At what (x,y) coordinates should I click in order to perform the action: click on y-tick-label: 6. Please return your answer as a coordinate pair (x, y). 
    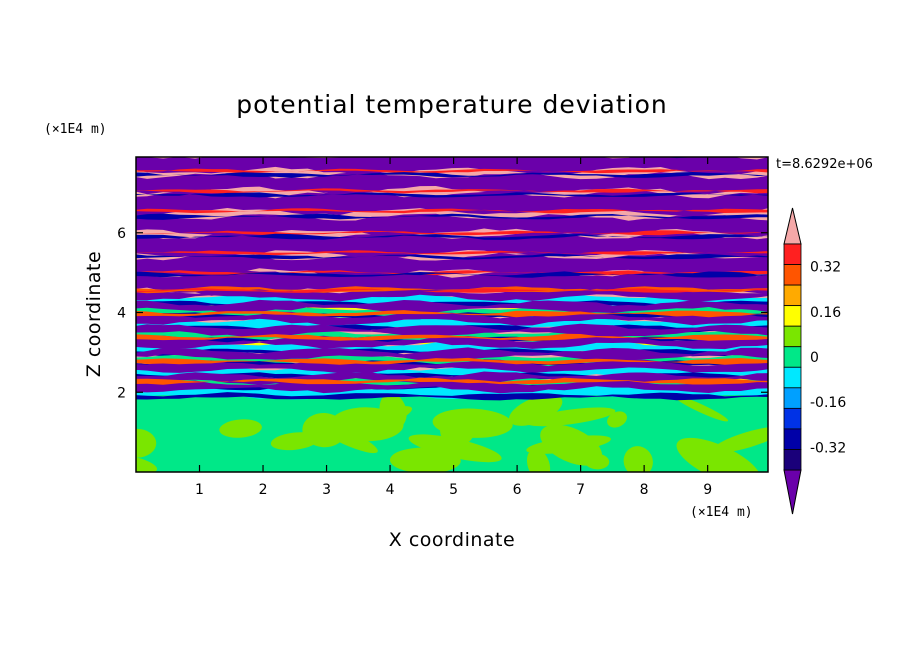
    Looking at the image, I should click on (121, 234).